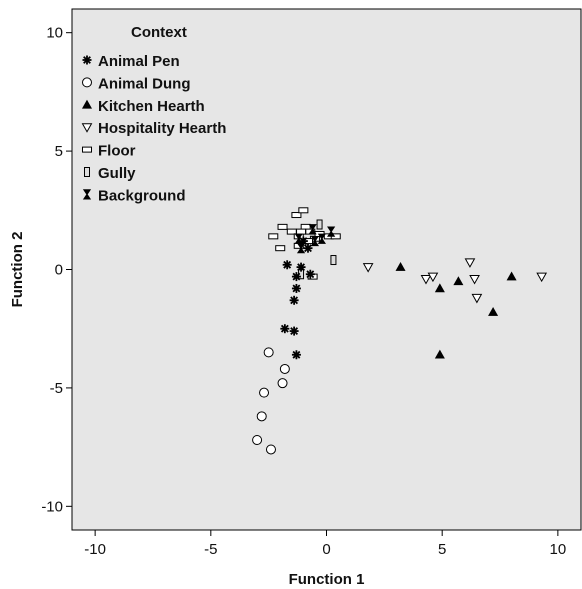 Image resolution: width=582 pixels, height=589 pixels. Describe the element at coordinates (87, 128) in the screenshot. I see `legend-marker-hospitality-hearth` at that location.